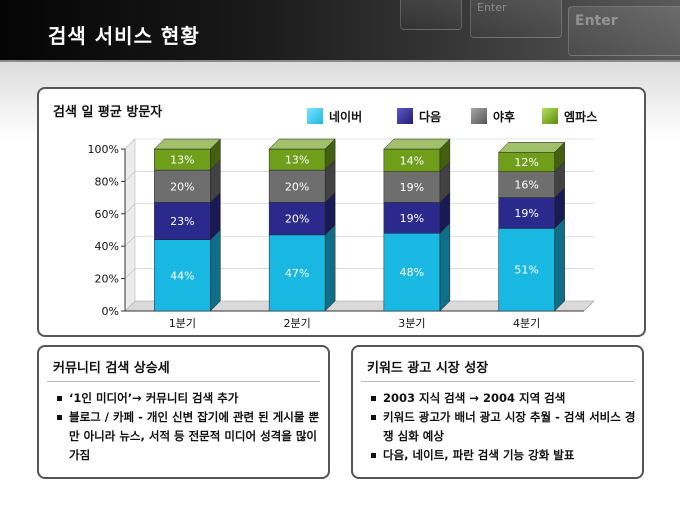 Image resolution: width=680 pixels, height=510 pixels. What do you see at coordinates (130, 225) in the screenshot?
I see `chart-side-wall` at bounding box center [130, 225].